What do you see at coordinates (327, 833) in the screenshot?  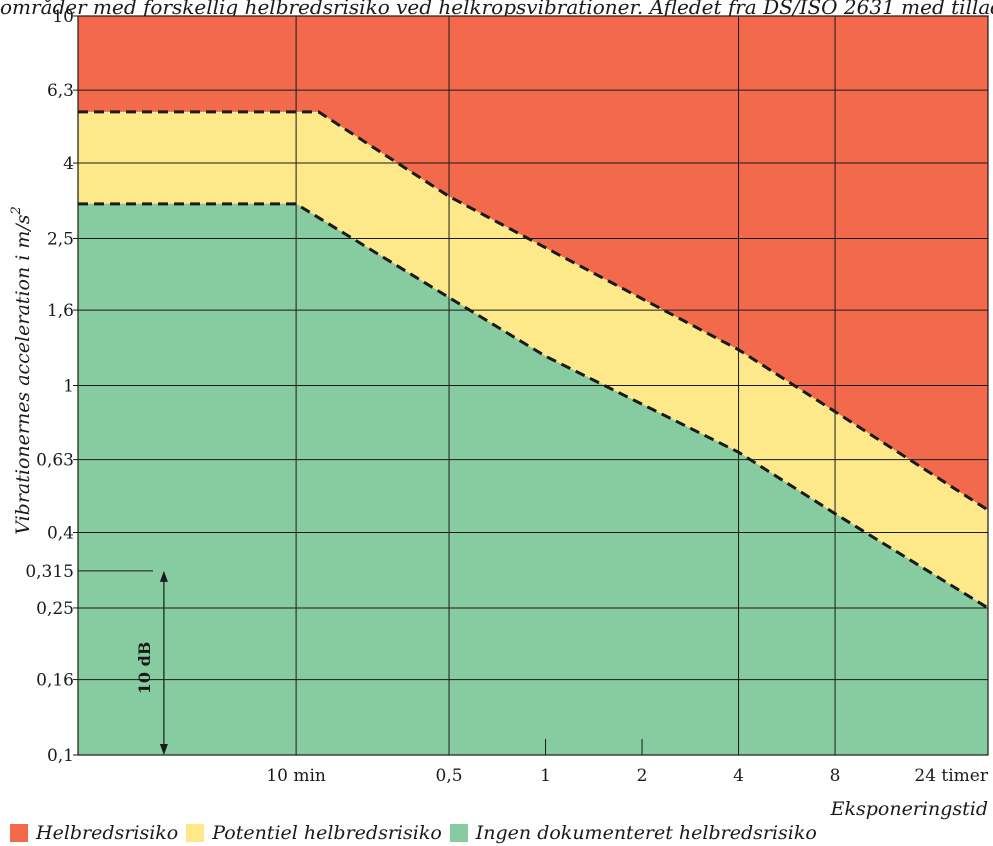 I see `legend-label: Potentiel helbredsrisiko` at bounding box center [327, 833].